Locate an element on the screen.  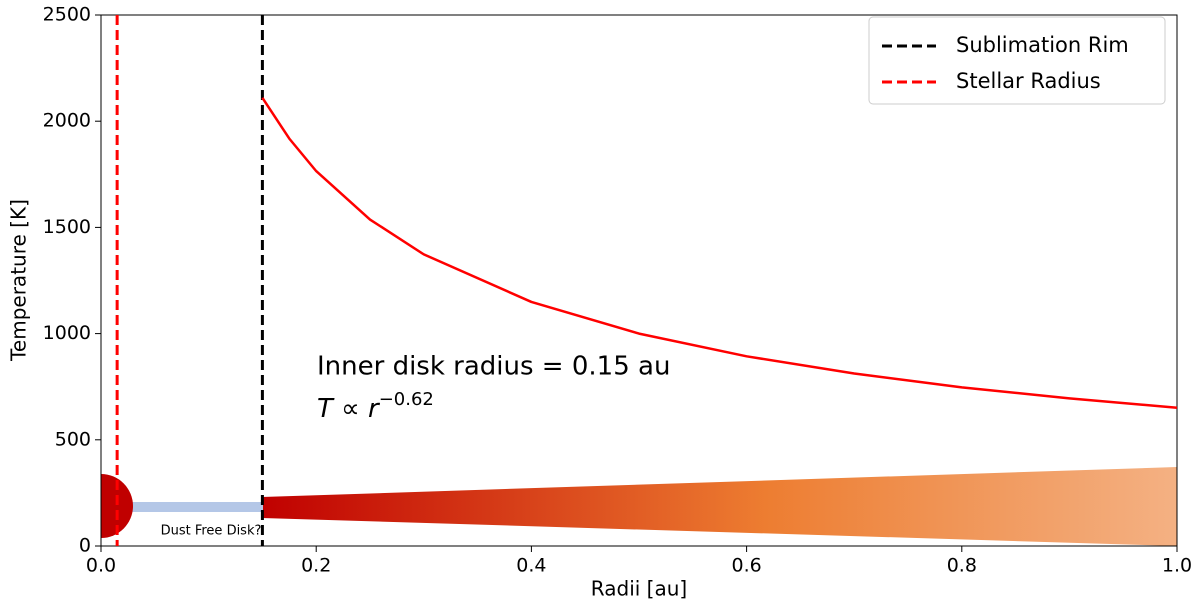
dust-free-disk is located at coordinates (190, 507).